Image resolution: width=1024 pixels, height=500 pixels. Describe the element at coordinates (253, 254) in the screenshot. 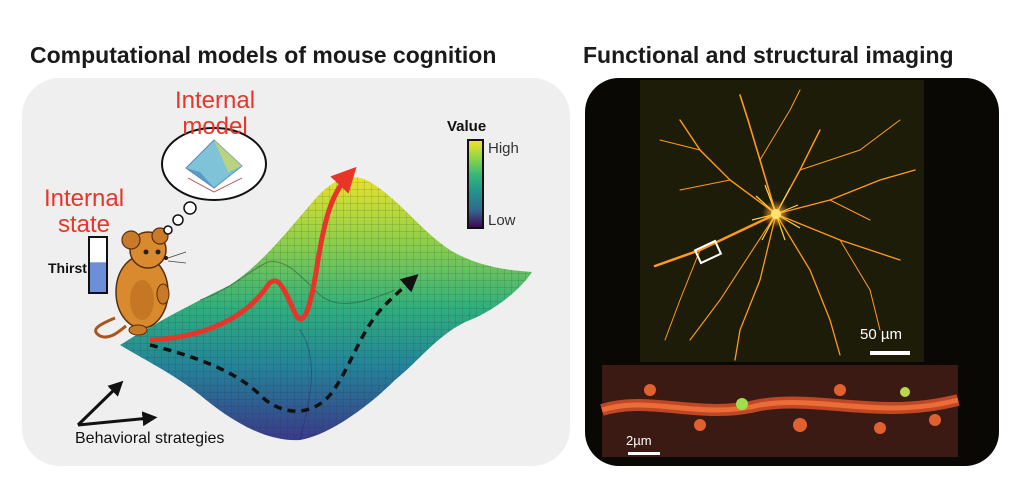

I see `red-trajectory-arrow` at that location.